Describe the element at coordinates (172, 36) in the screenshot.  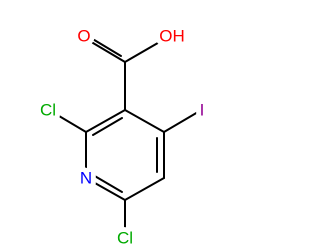
I see `atom-label: OH` at that location.